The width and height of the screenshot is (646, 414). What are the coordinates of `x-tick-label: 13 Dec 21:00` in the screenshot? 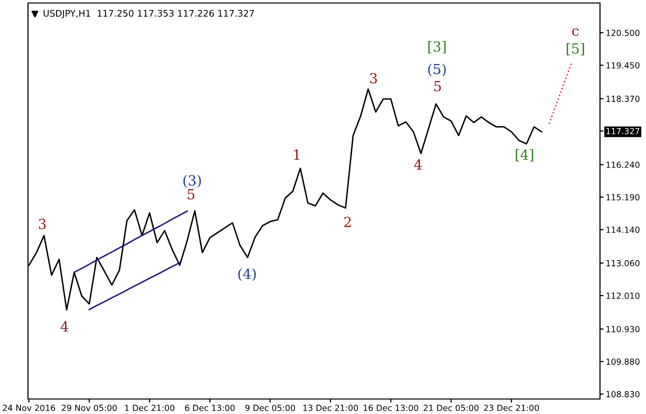 It's located at (330, 408).